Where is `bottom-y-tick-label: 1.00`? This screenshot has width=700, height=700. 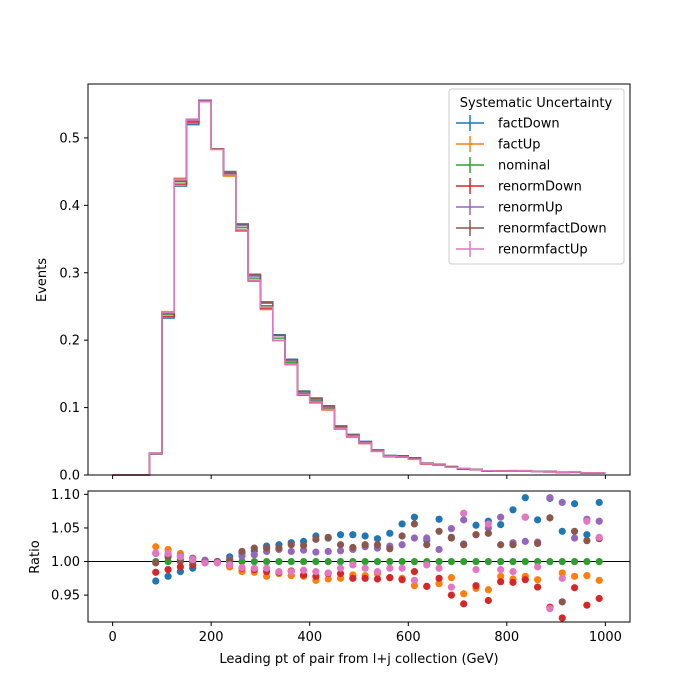 bottom-y-tick-label: 1.00 is located at coordinates (65, 562).